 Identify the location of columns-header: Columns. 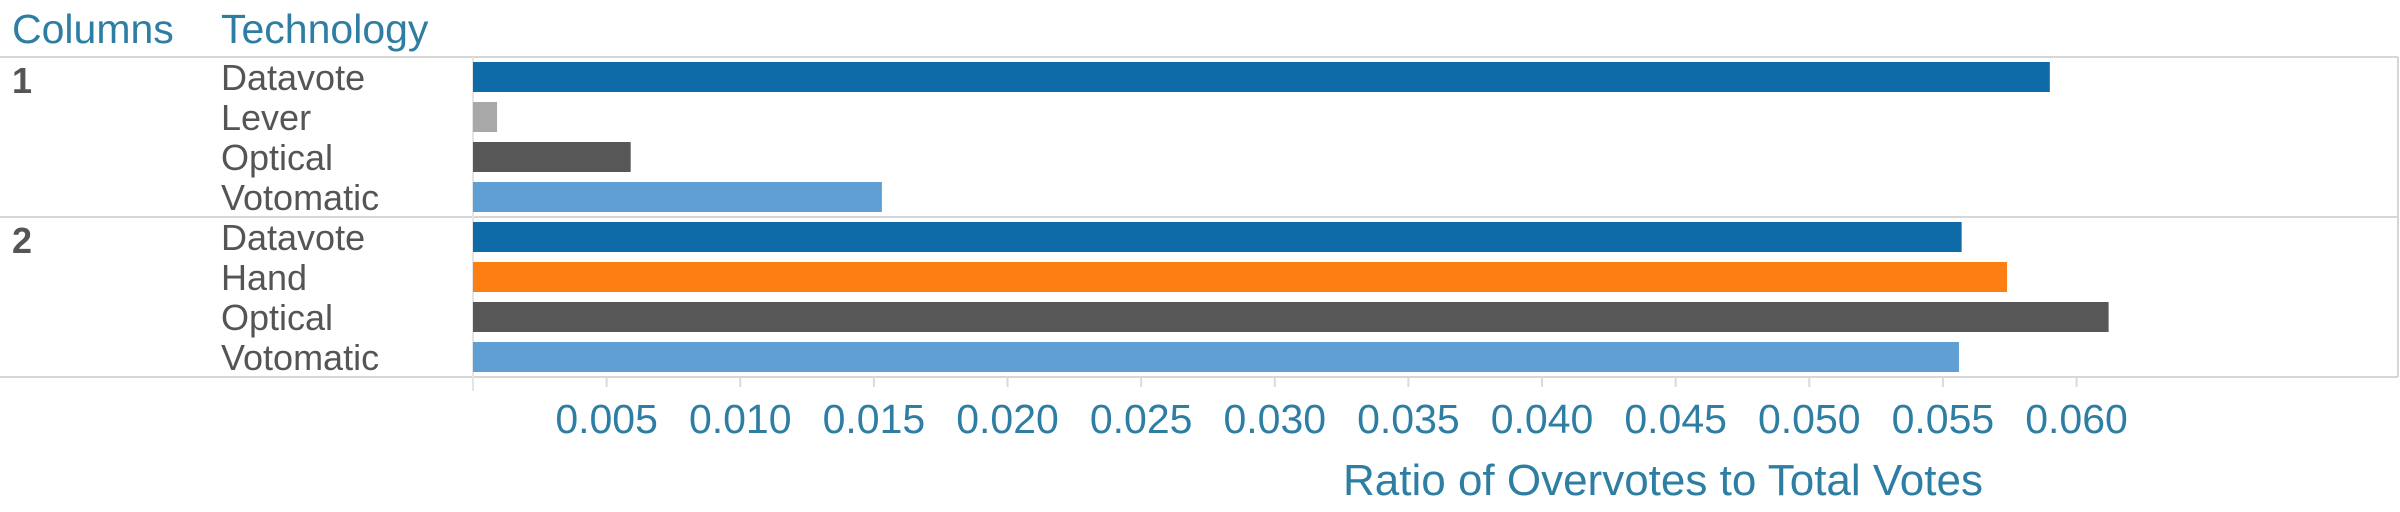
(93, 29).